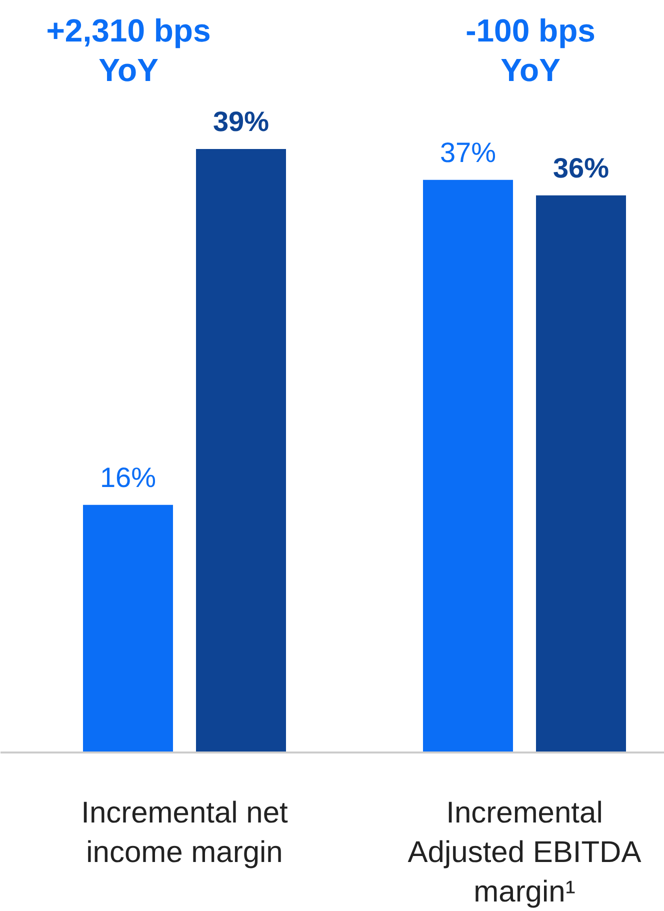 This screenshot has width=664, height=911. What do you see at coordinates (128, 50) in the screenshot?
I see `text: +2,310 bps YoY` at bounding box center [128, 50].